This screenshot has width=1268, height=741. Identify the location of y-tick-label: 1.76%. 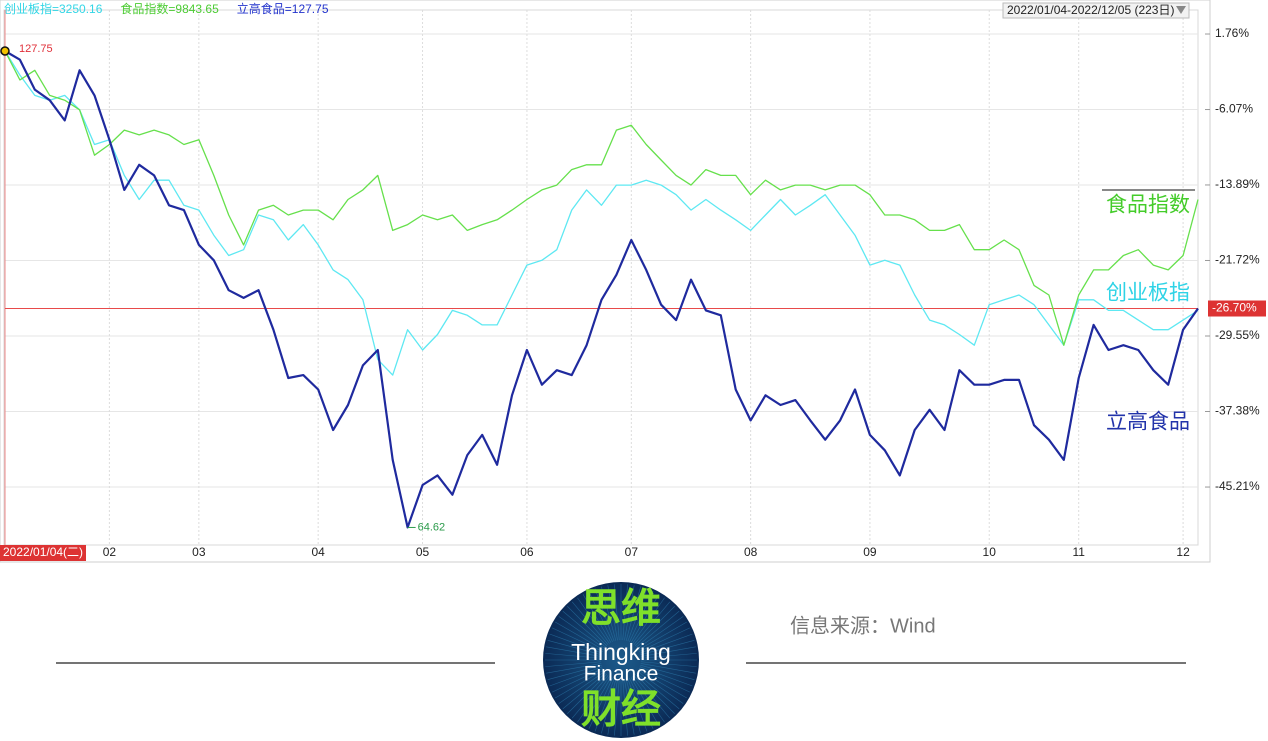
(1232, 33).